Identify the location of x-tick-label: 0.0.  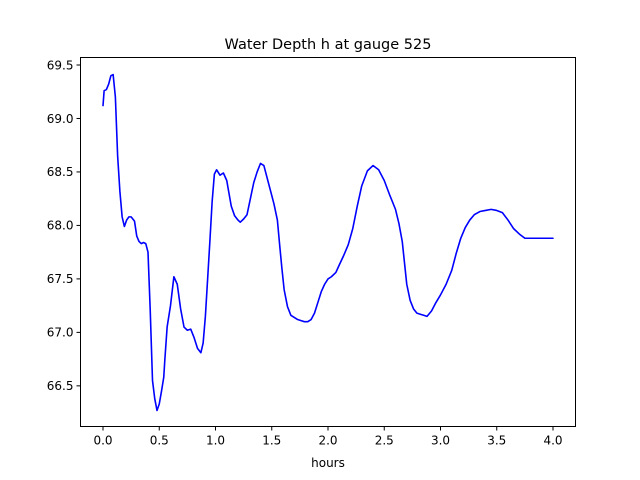
(102, 441).